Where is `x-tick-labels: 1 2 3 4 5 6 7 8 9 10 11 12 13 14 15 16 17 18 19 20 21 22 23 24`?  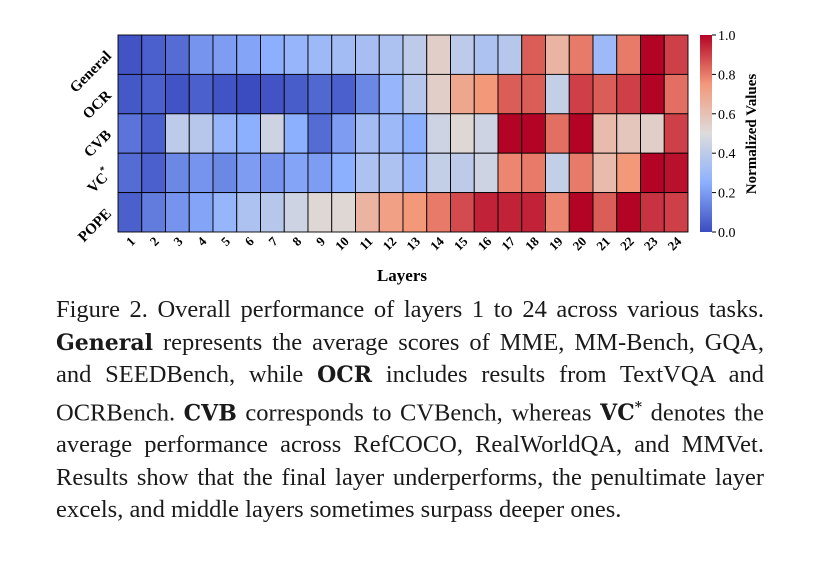 x-tick-labels: 1 2 3 4 5 6 7 8 9 10 11 12 13 14 15 16 17 18 19 20 21 22 23 24 is located at coordinates (404, 243).